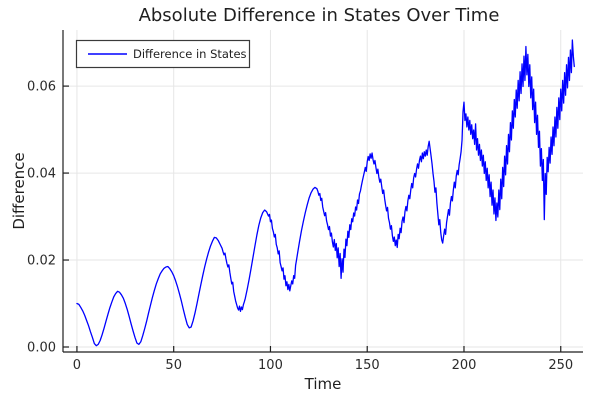 The width and height of the screenshot is (600, 400). What do you see at coordinates (77, 365) in the screenshot?
I see `x-tick-label: 0` at bounding box center [77, 365].